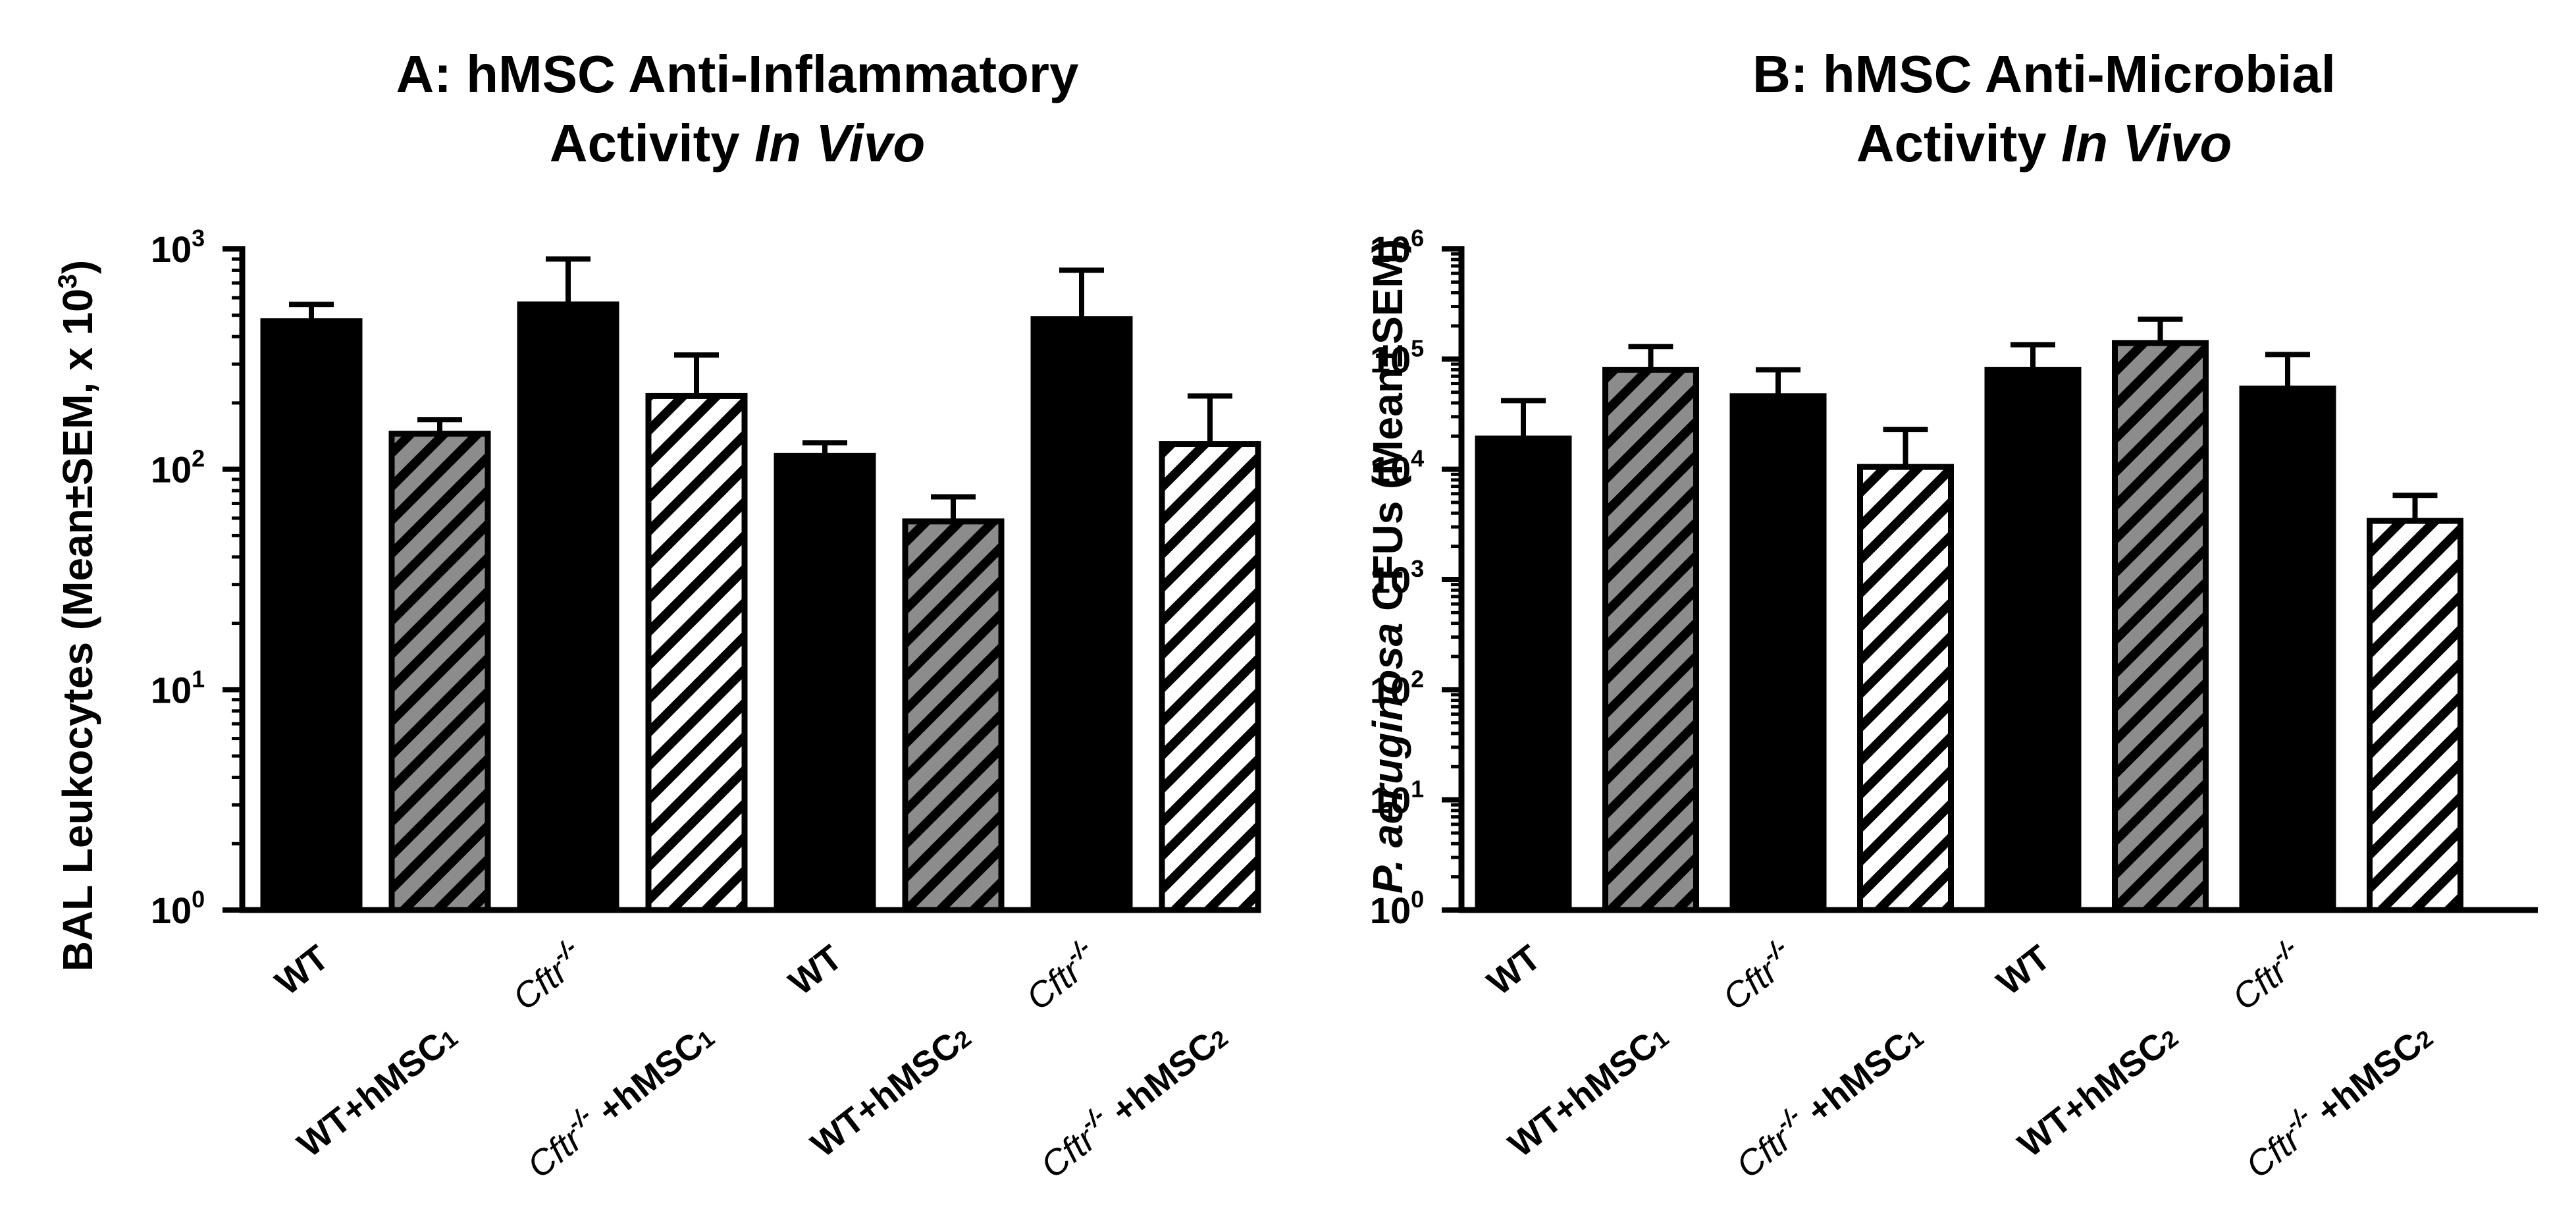  What do you see at coordinates (2044, 74) in the screenshot?
I see `panel-b-title-line1: B: hMSC Anti-Microbial` at bounding box center [2044, 74].